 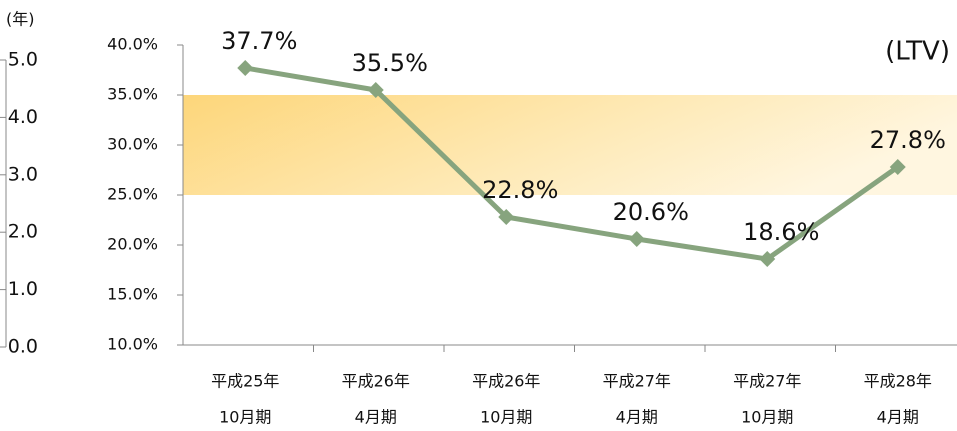 I want to click on data-label: 18.6%, so click(x=781, y=232).